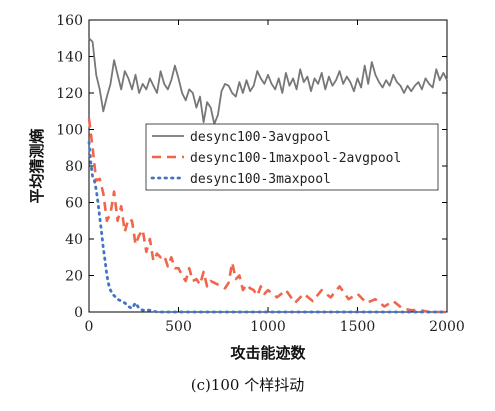 Image resolution: width=495 pixels, height=411 pixels. Describe the element at coordinates (69, 21) in the screenshot. I see `y-tick-label-8: 160` at that location.